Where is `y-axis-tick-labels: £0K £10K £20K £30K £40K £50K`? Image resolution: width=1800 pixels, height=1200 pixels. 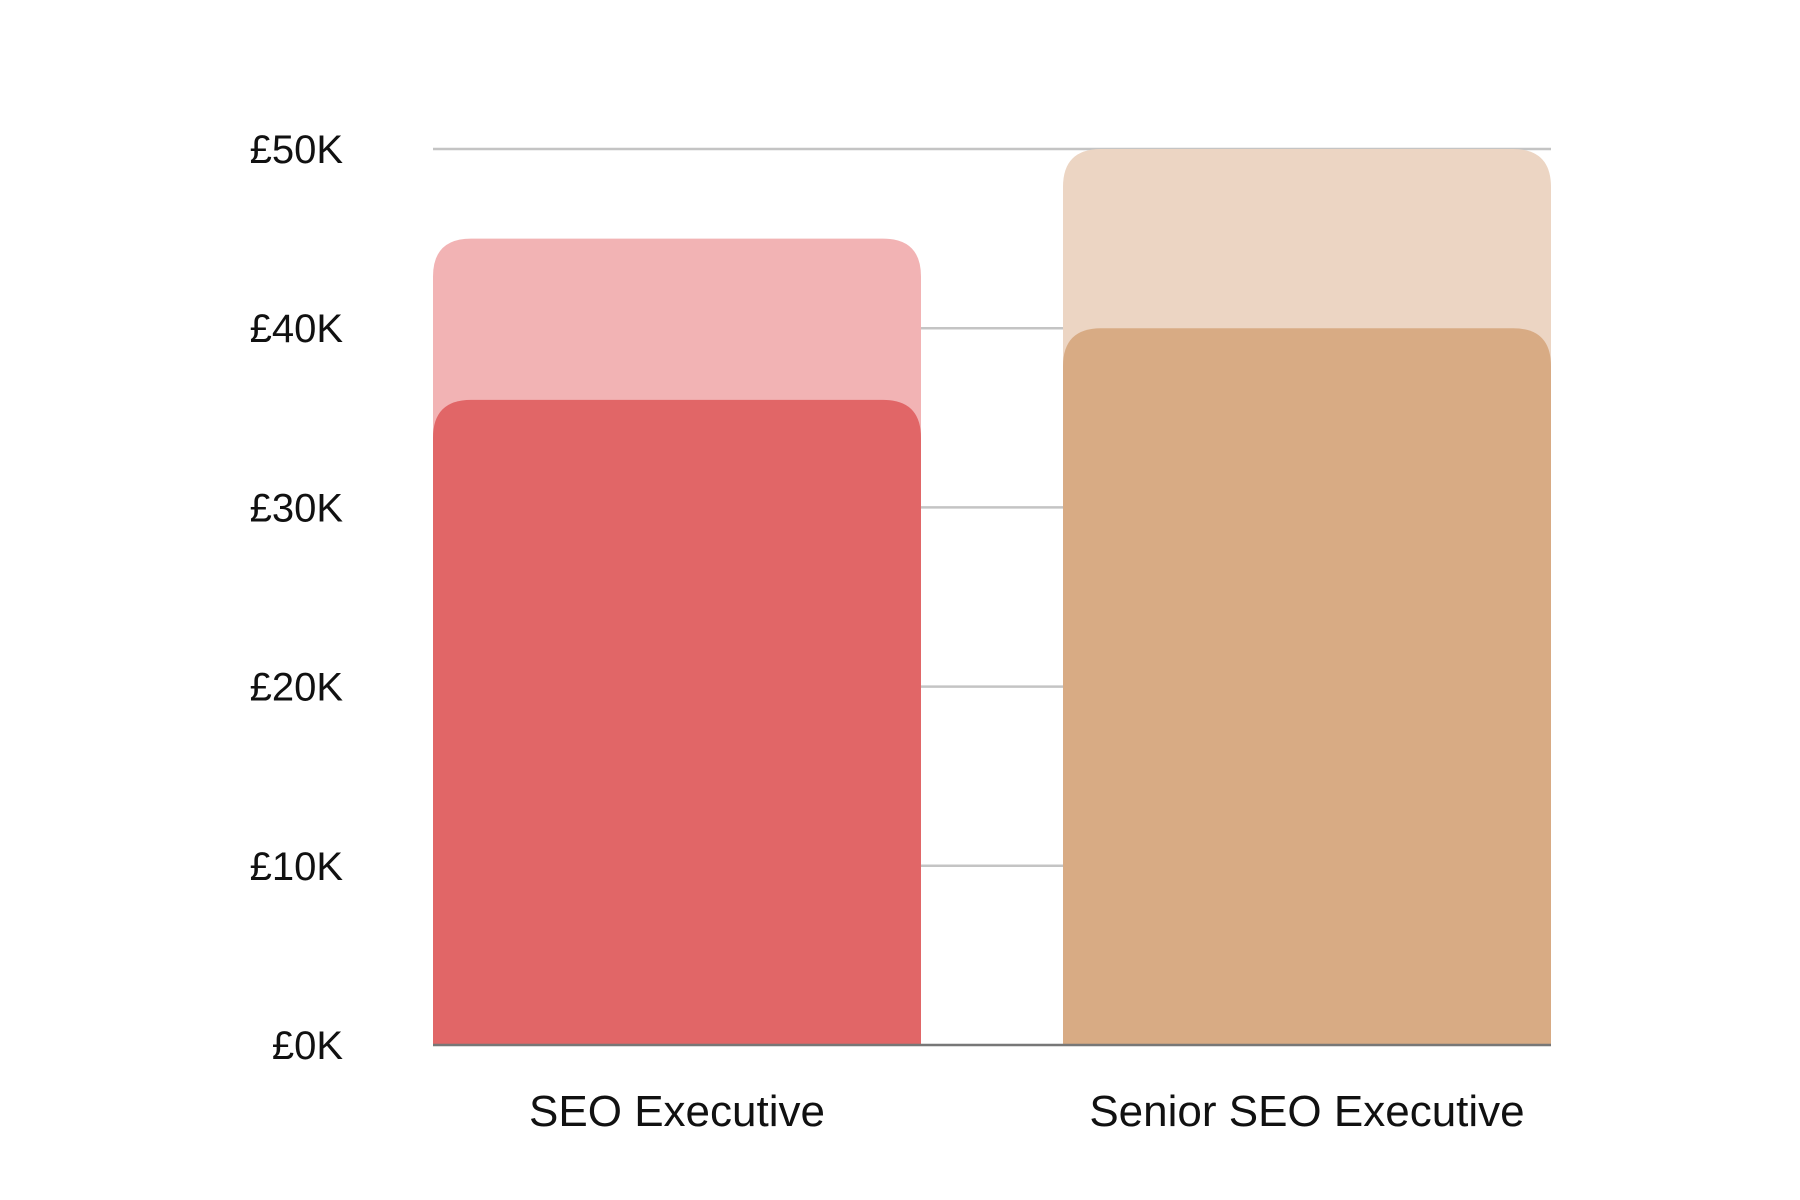 y-axis-tick-labels: £0K £10K £20K £30K £40K £50K is located at coordinates (297, 598).